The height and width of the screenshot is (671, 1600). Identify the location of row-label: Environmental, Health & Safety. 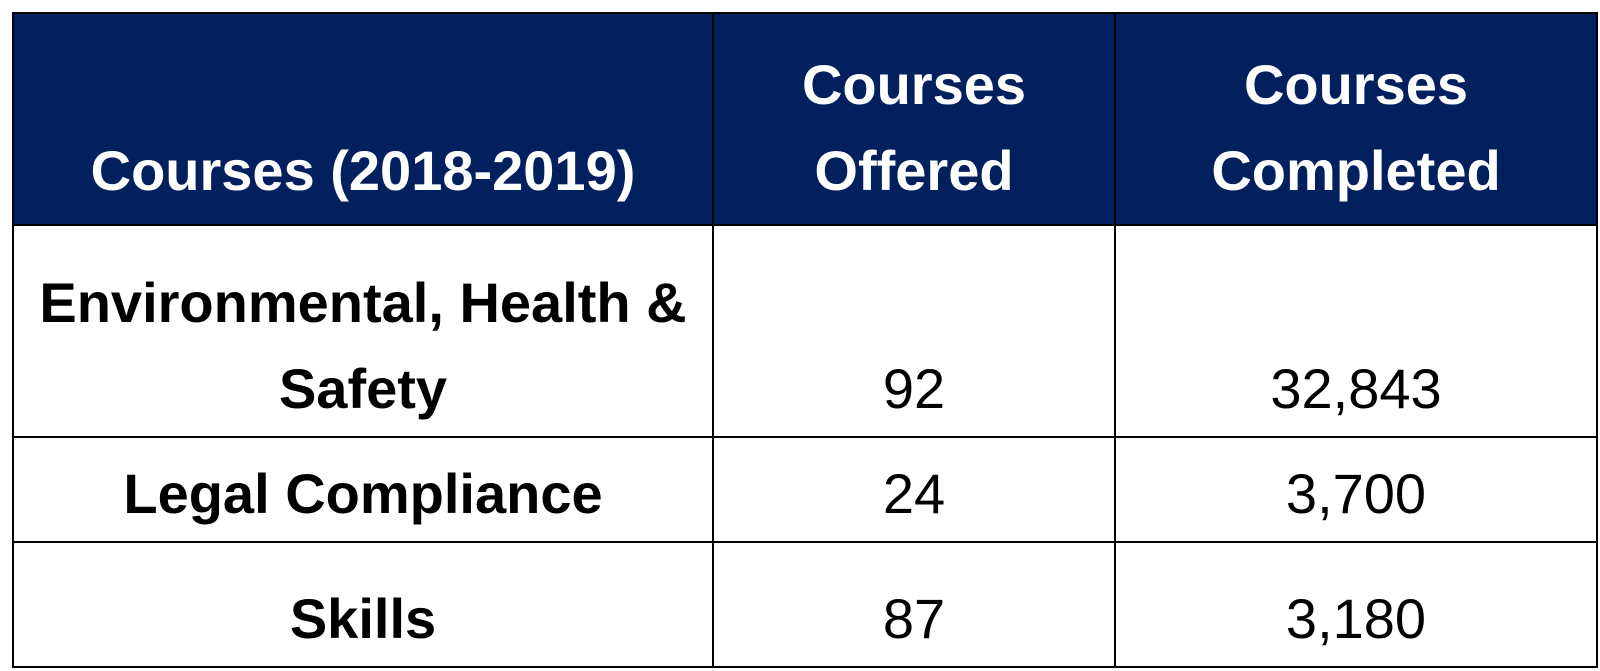
(363, 331).